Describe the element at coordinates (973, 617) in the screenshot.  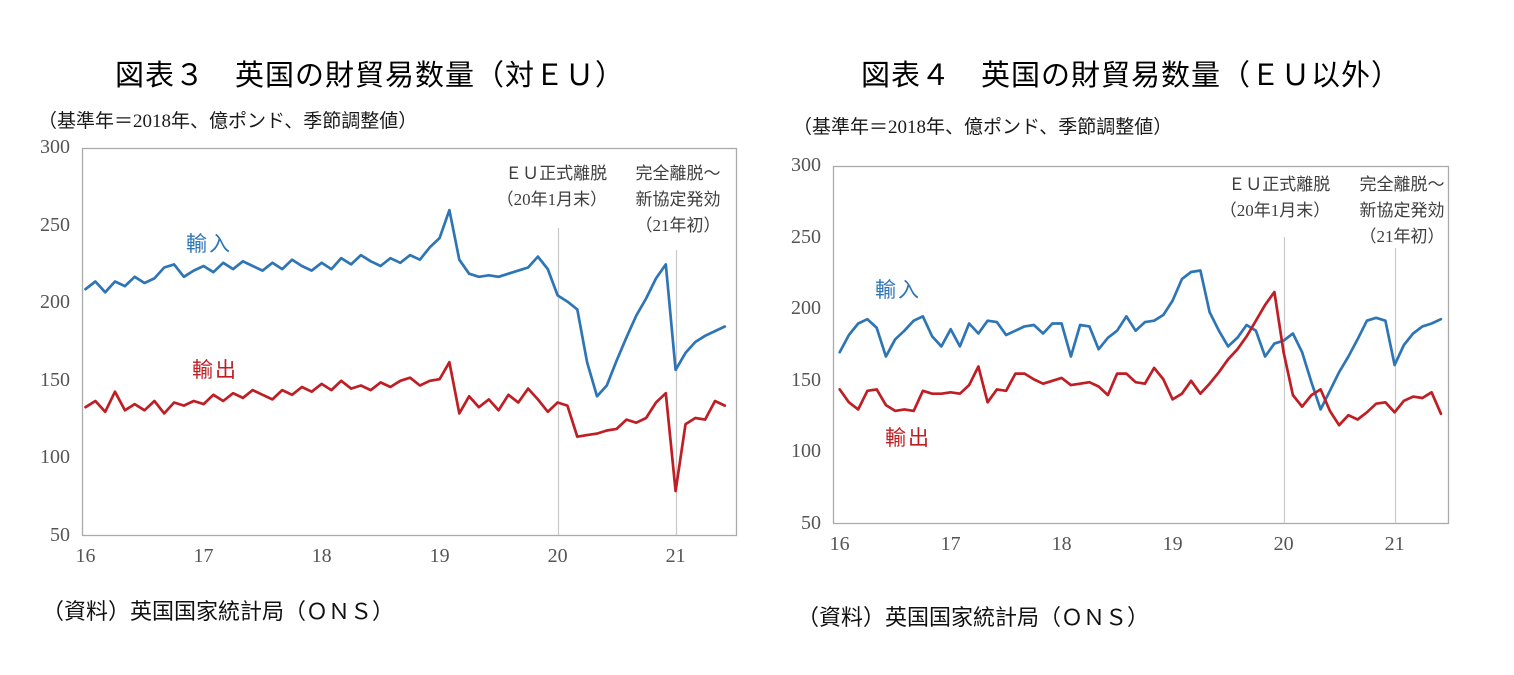
I see `figure-4-source: （資料）英国国家統計局（ＯＮＳ）` at that location.